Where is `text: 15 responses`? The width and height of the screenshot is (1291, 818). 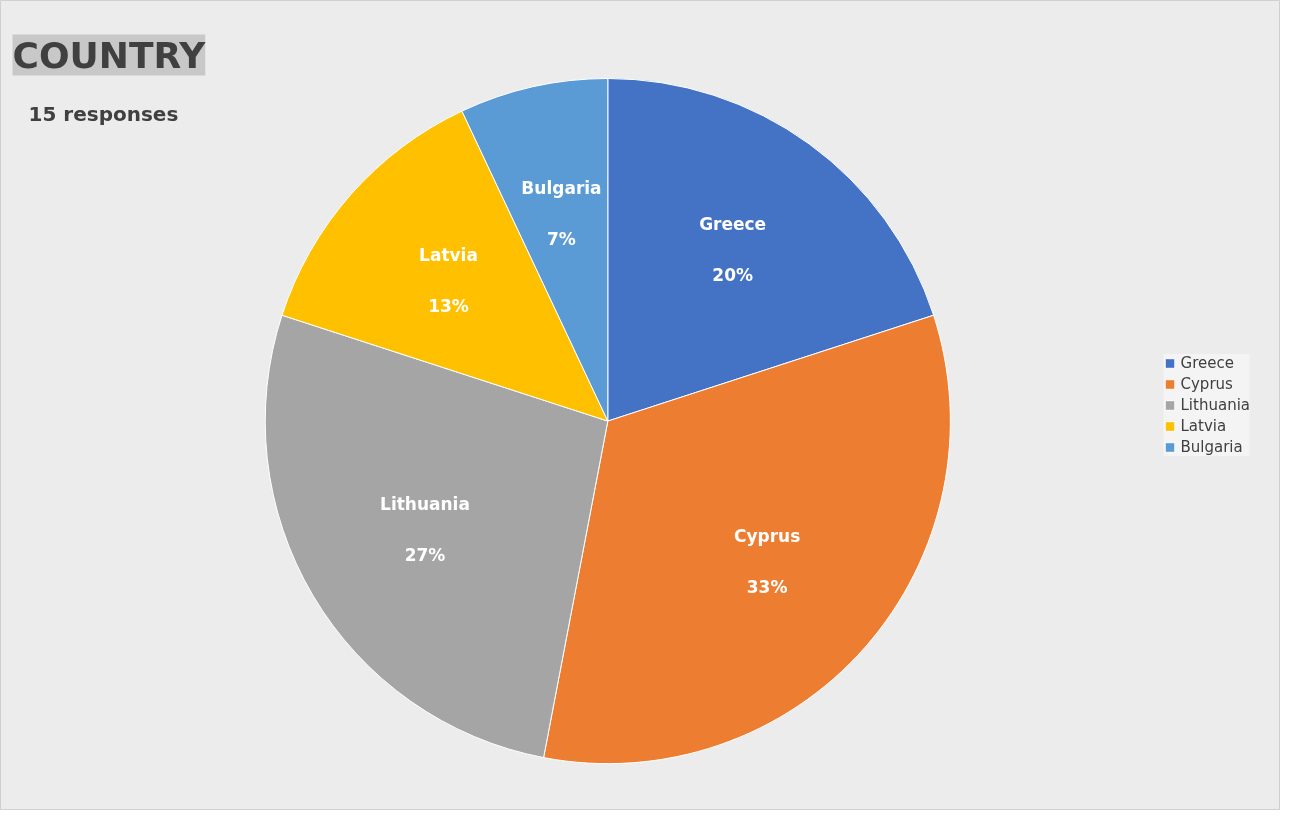
text: 15 responses is located at coordinates (103, 113).